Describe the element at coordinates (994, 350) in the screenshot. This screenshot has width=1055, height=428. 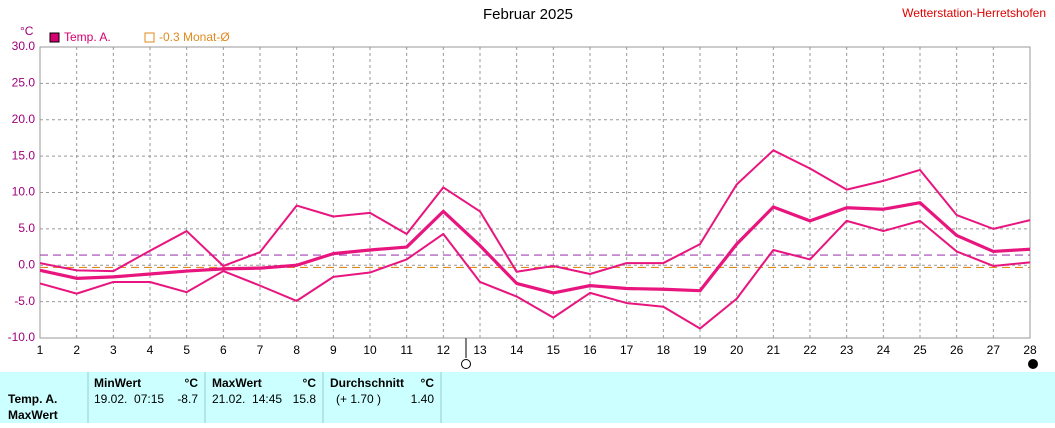
I see `x-tick-label: 27` at that location.